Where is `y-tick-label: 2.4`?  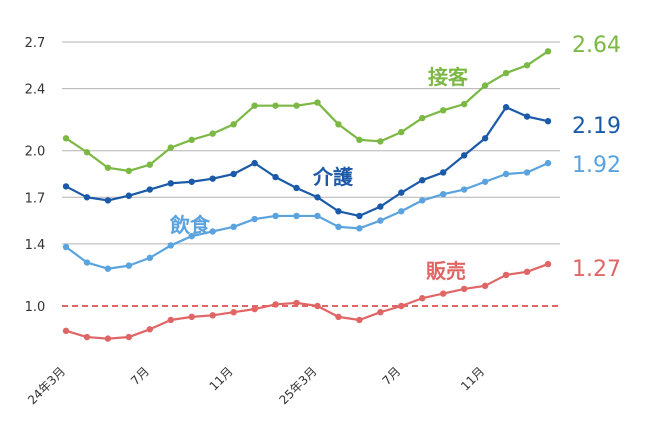
y-tick-label: 2.4 is located at coordinates (35, 90).